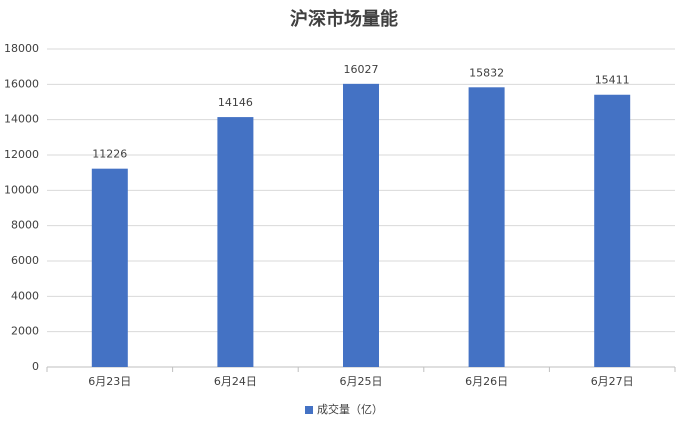 This screenshot has height=431, width=689. Describe the element at coordinates (350, 409) in the screenshot. I see `legend-label: 成交量（亿）` at that location.